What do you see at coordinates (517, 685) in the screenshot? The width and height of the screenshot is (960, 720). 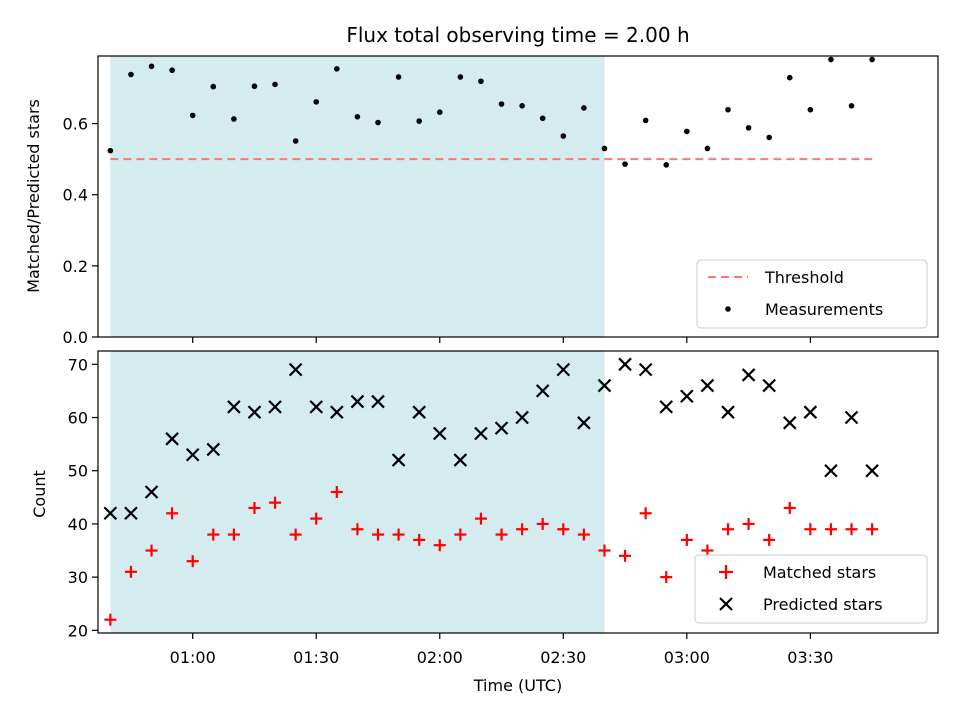 I see `x-axis-label: Time (UTC)` at bounding box center [517, 685].